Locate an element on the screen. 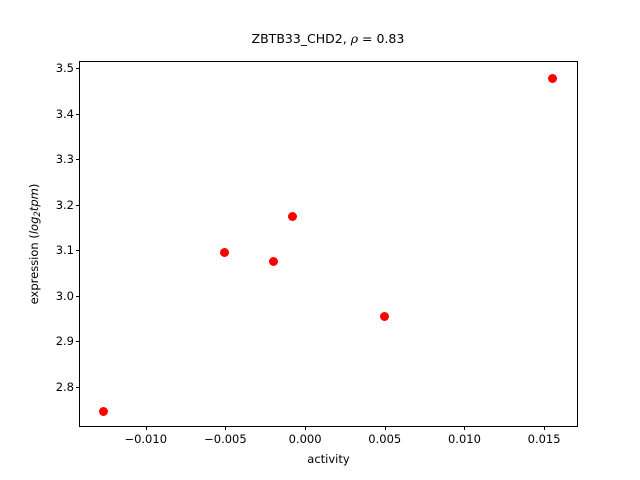 This screenshot has width=640, height=480. y-axis-tick-label: 3.4 is located at coordinates (64, 113).